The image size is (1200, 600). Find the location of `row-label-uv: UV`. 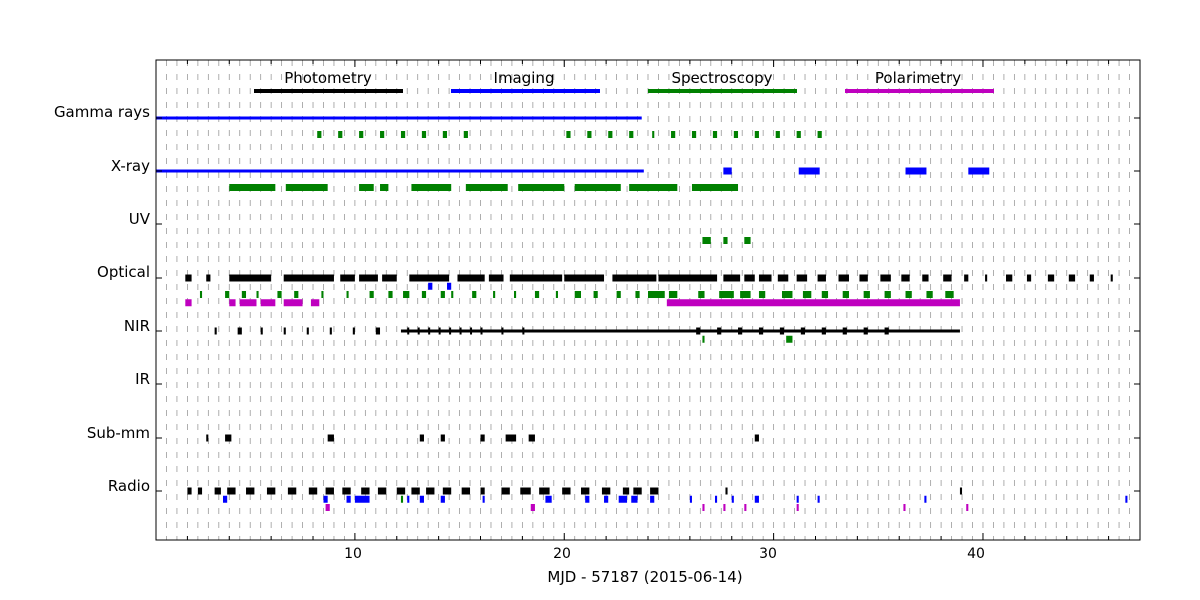

row-label-uv: UV is located at coordinates (140, 219).